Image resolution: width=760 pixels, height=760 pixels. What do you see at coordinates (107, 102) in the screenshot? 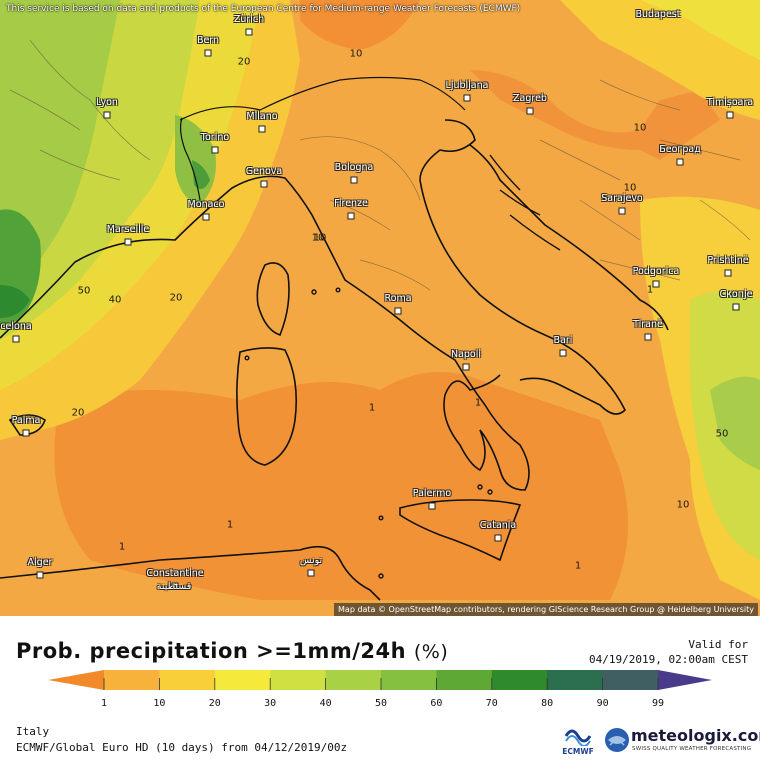
I see `city-label-lyon: Lyon` at bounding box center [107, 102].